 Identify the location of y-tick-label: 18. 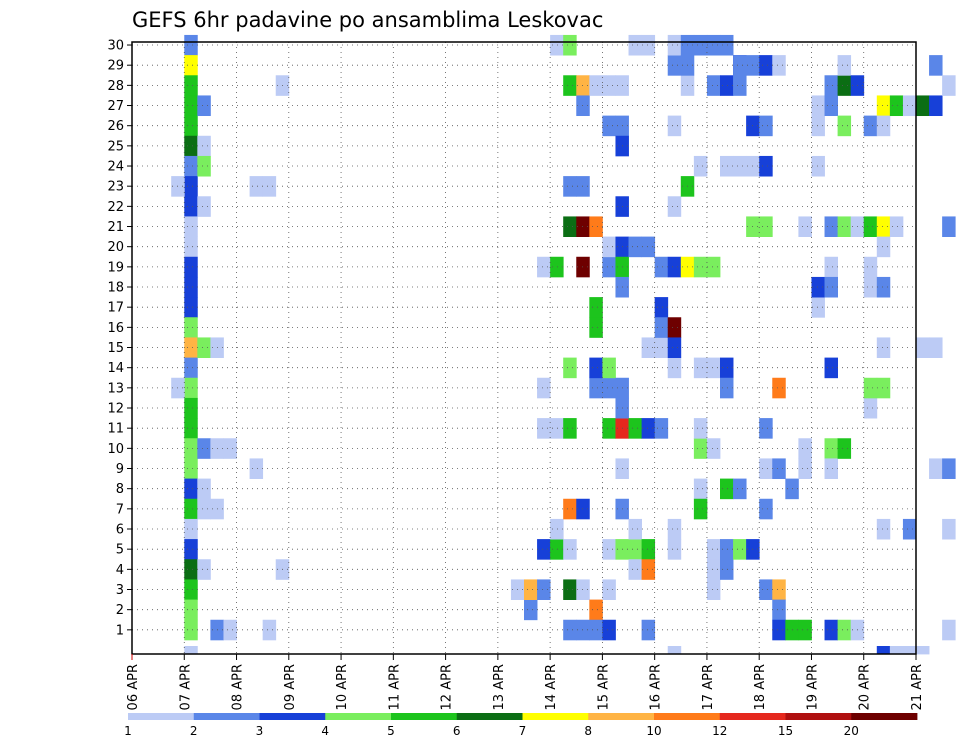
(115, 288).